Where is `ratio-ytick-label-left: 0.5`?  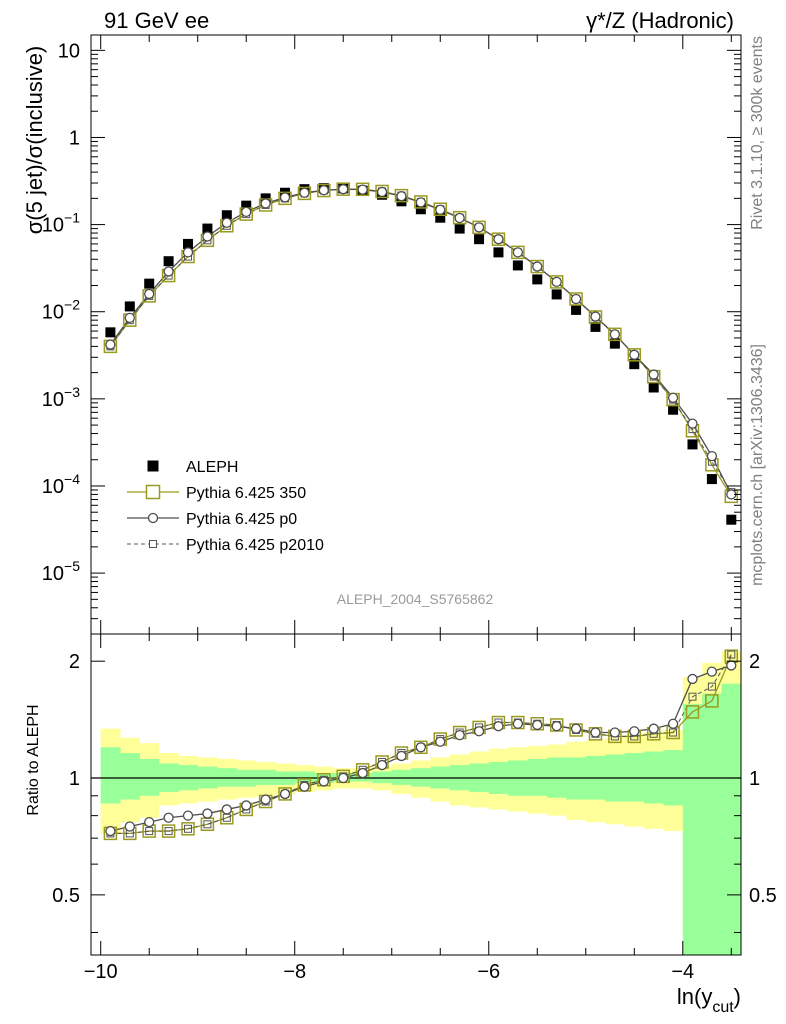
ratio-ytick-label-left: 0.5 is located at coordinates (66, 896).